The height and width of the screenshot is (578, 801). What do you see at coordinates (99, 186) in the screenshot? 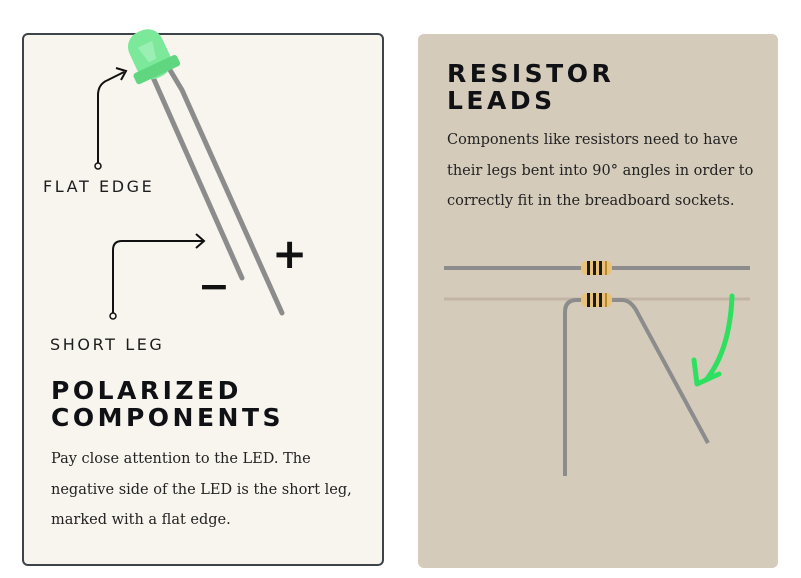
I see `flat-edge-label: FLAT EDGE` at bounding box center [99, 186].